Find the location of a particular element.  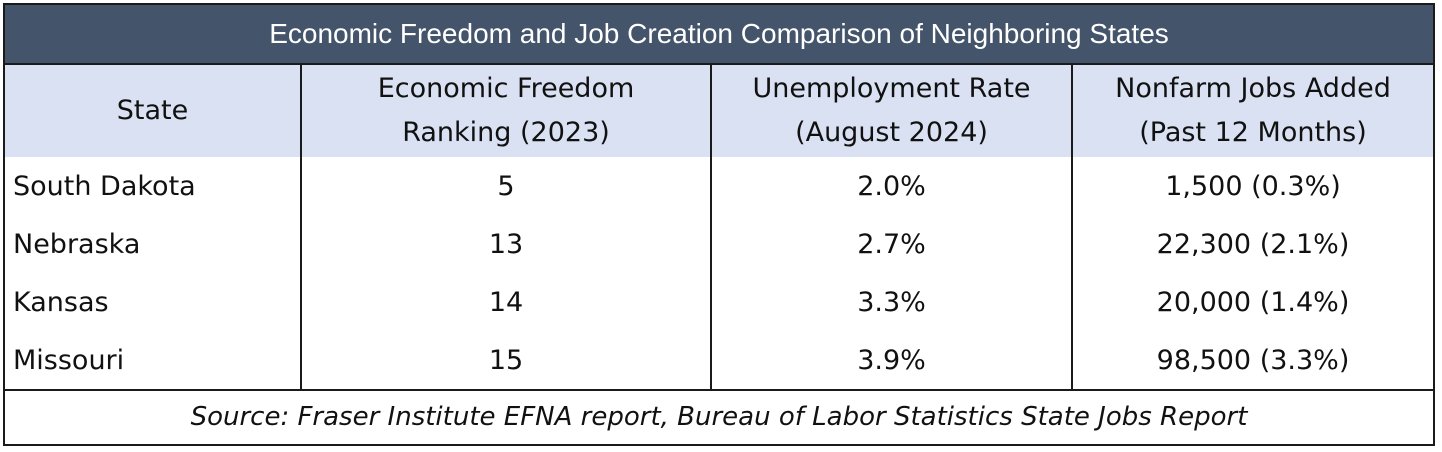

header-unemployment-line2: (August 2024) is located at coordinates (891, 132).